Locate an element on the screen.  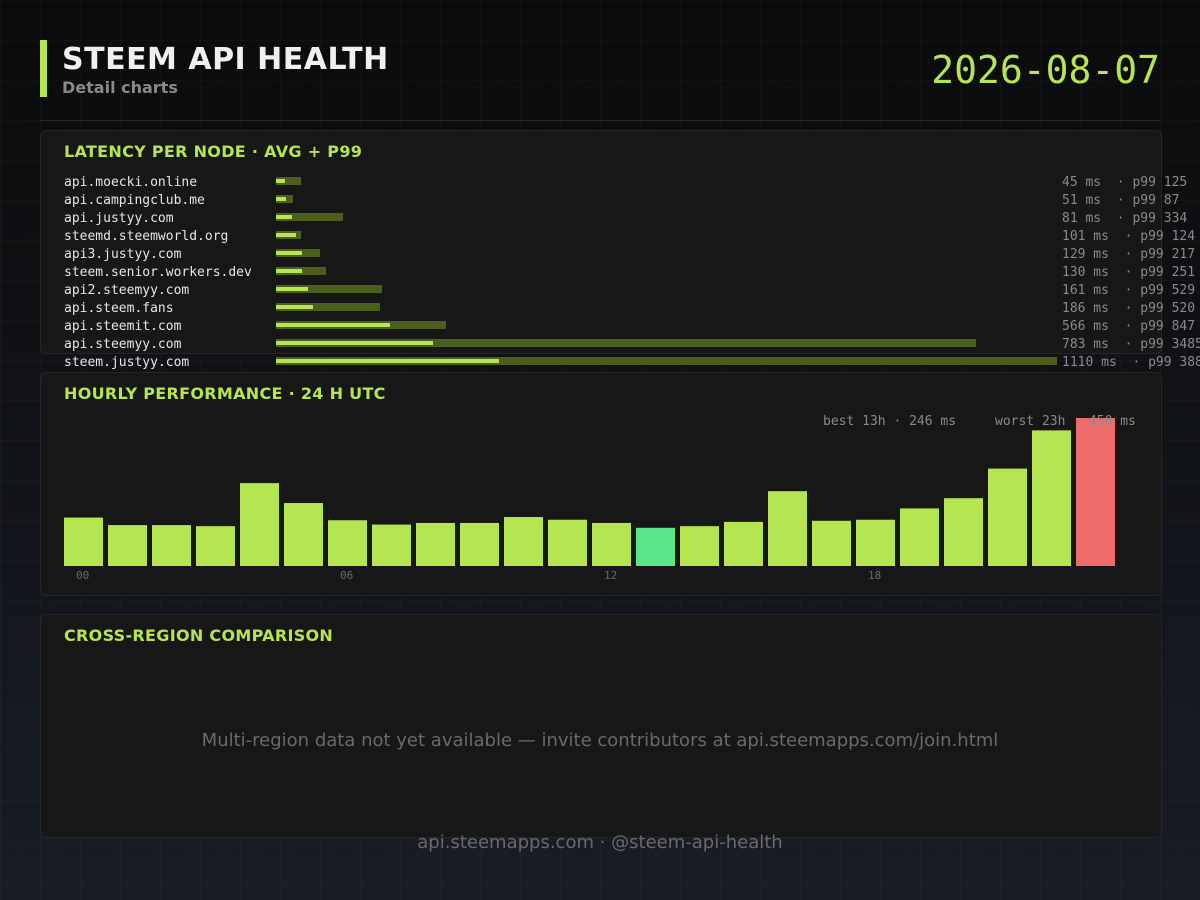
latency-row: steem.senior.workers.dev 130 ms · p99 251 is located at coordinates (600, 273).